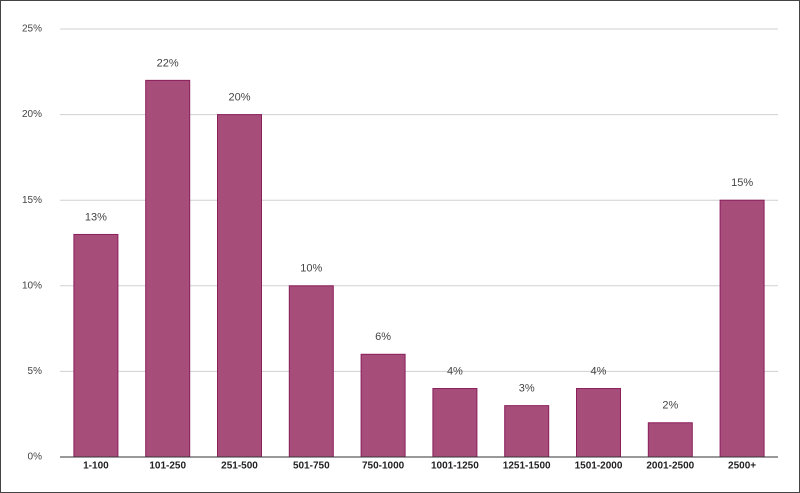 This screenshot has height=493, width=800. Describe the element at coordinates (527, 389) in the screenshot. I see `value-label: 3%` at that location.